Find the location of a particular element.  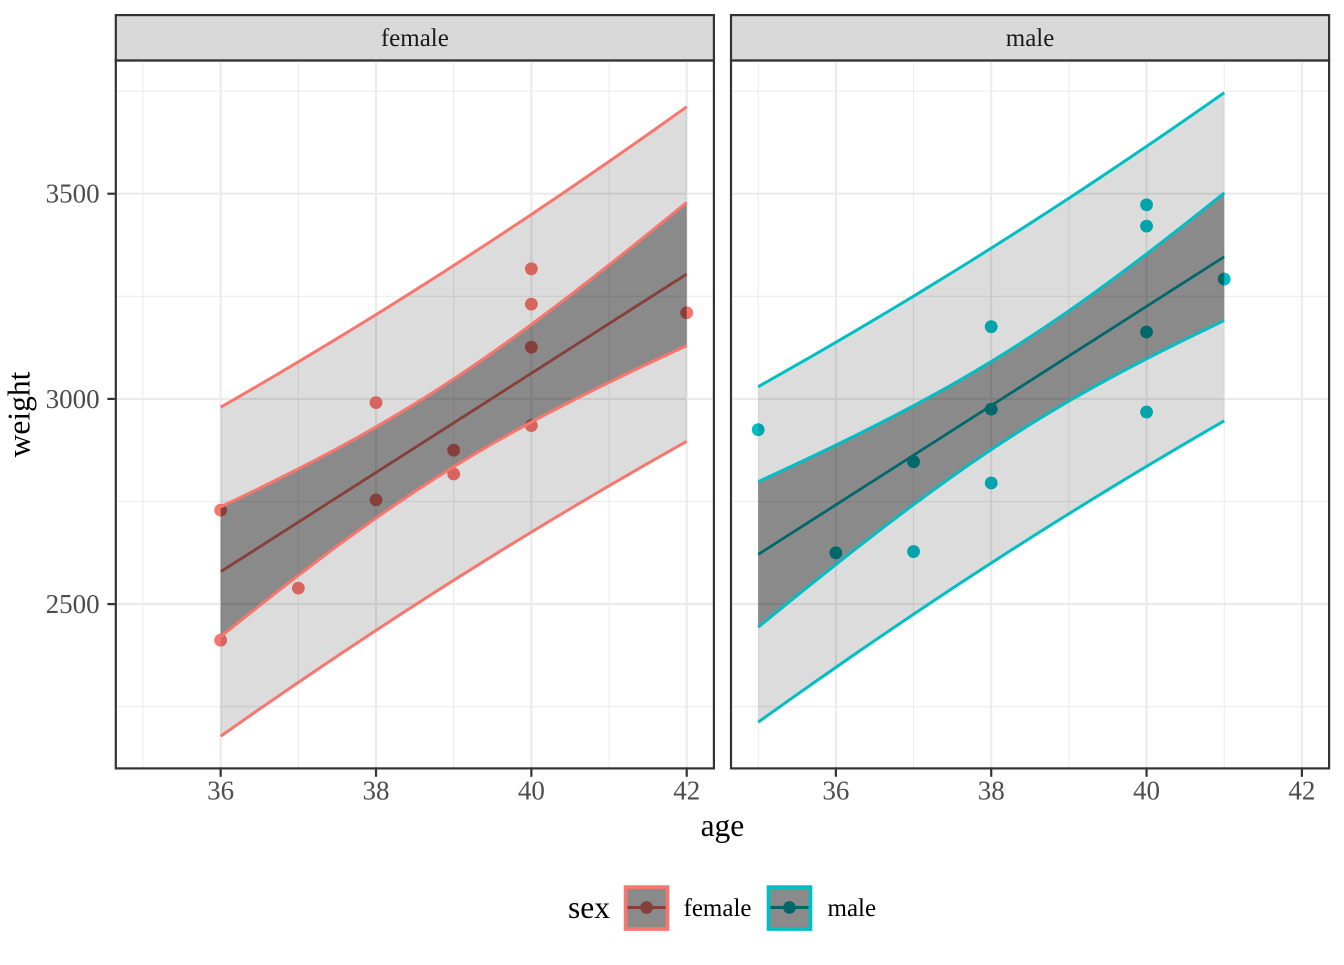

svg-text: weight is located at coordinates (19, 414).